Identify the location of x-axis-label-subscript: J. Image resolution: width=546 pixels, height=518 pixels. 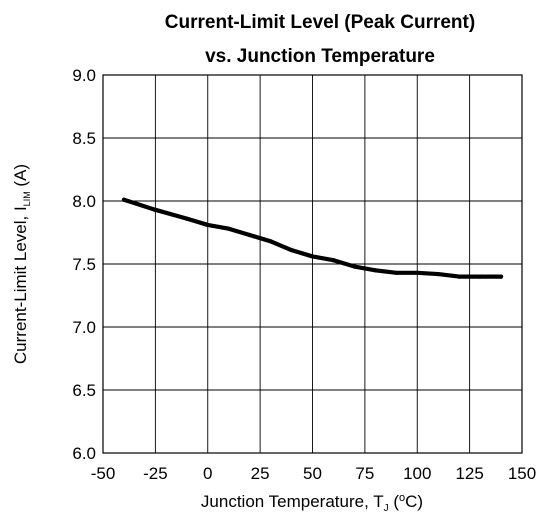
(386, 508).